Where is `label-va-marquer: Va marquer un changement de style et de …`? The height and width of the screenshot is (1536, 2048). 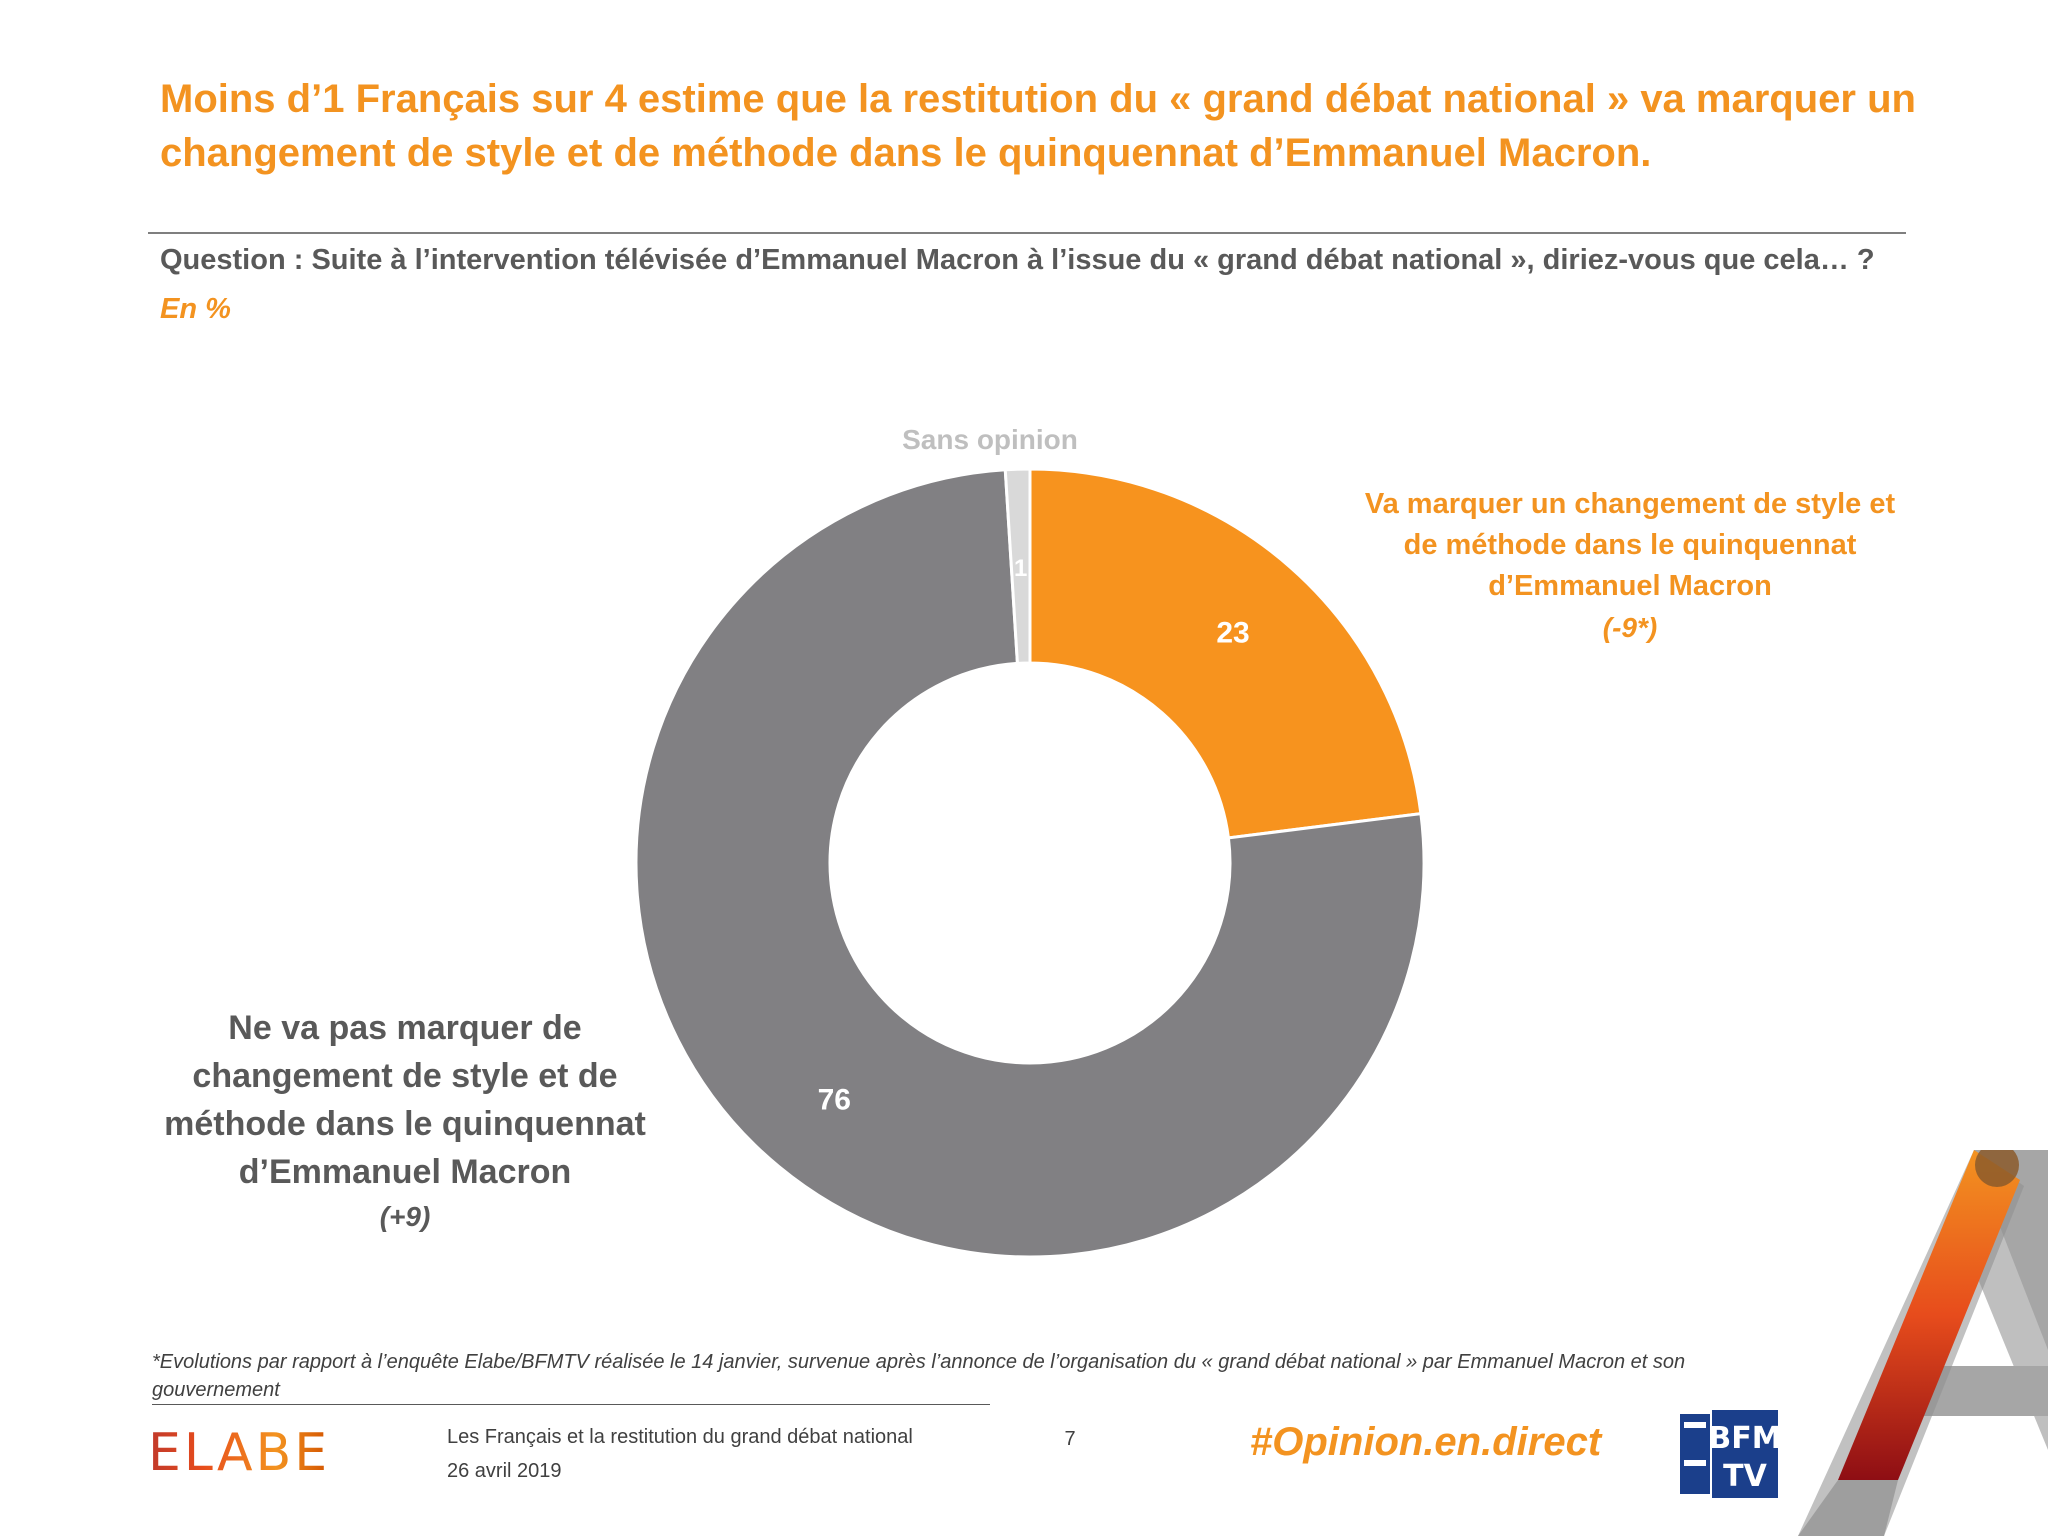
label-va-marquer: Va marquer un changement de style et de … is located at coordinates (1630, 566).